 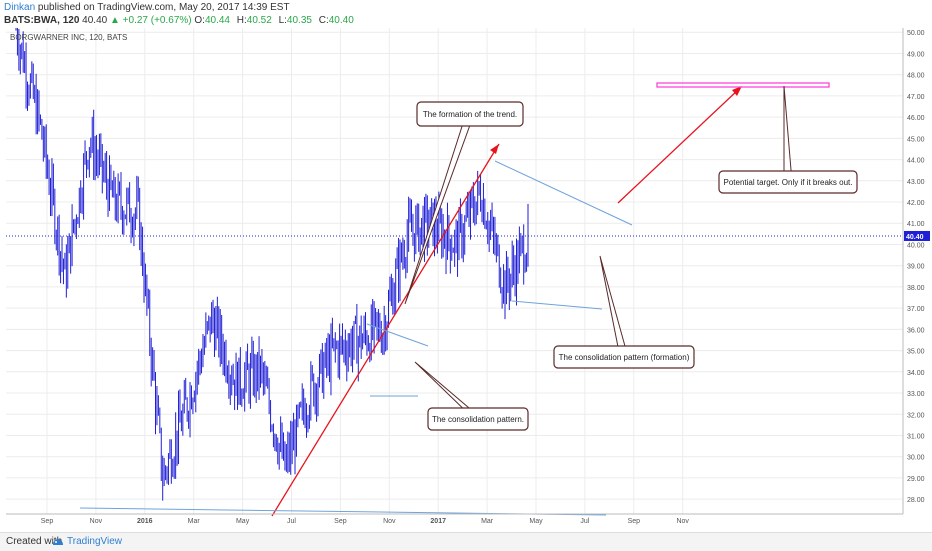 I want to click on y-tick-label: 38.00, so click(x=916, y=288).